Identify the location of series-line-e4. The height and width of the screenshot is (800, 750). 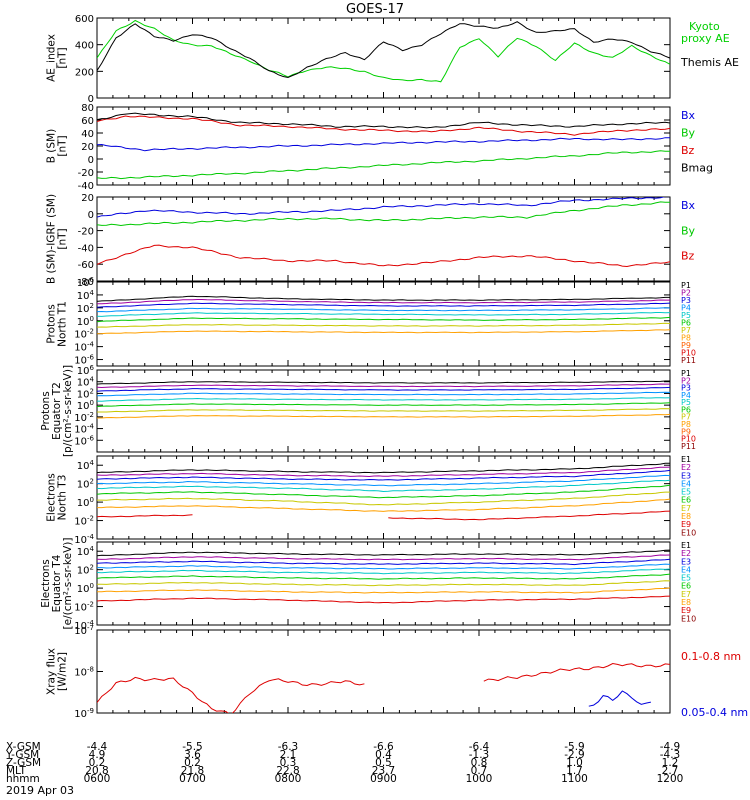
(383, 480).